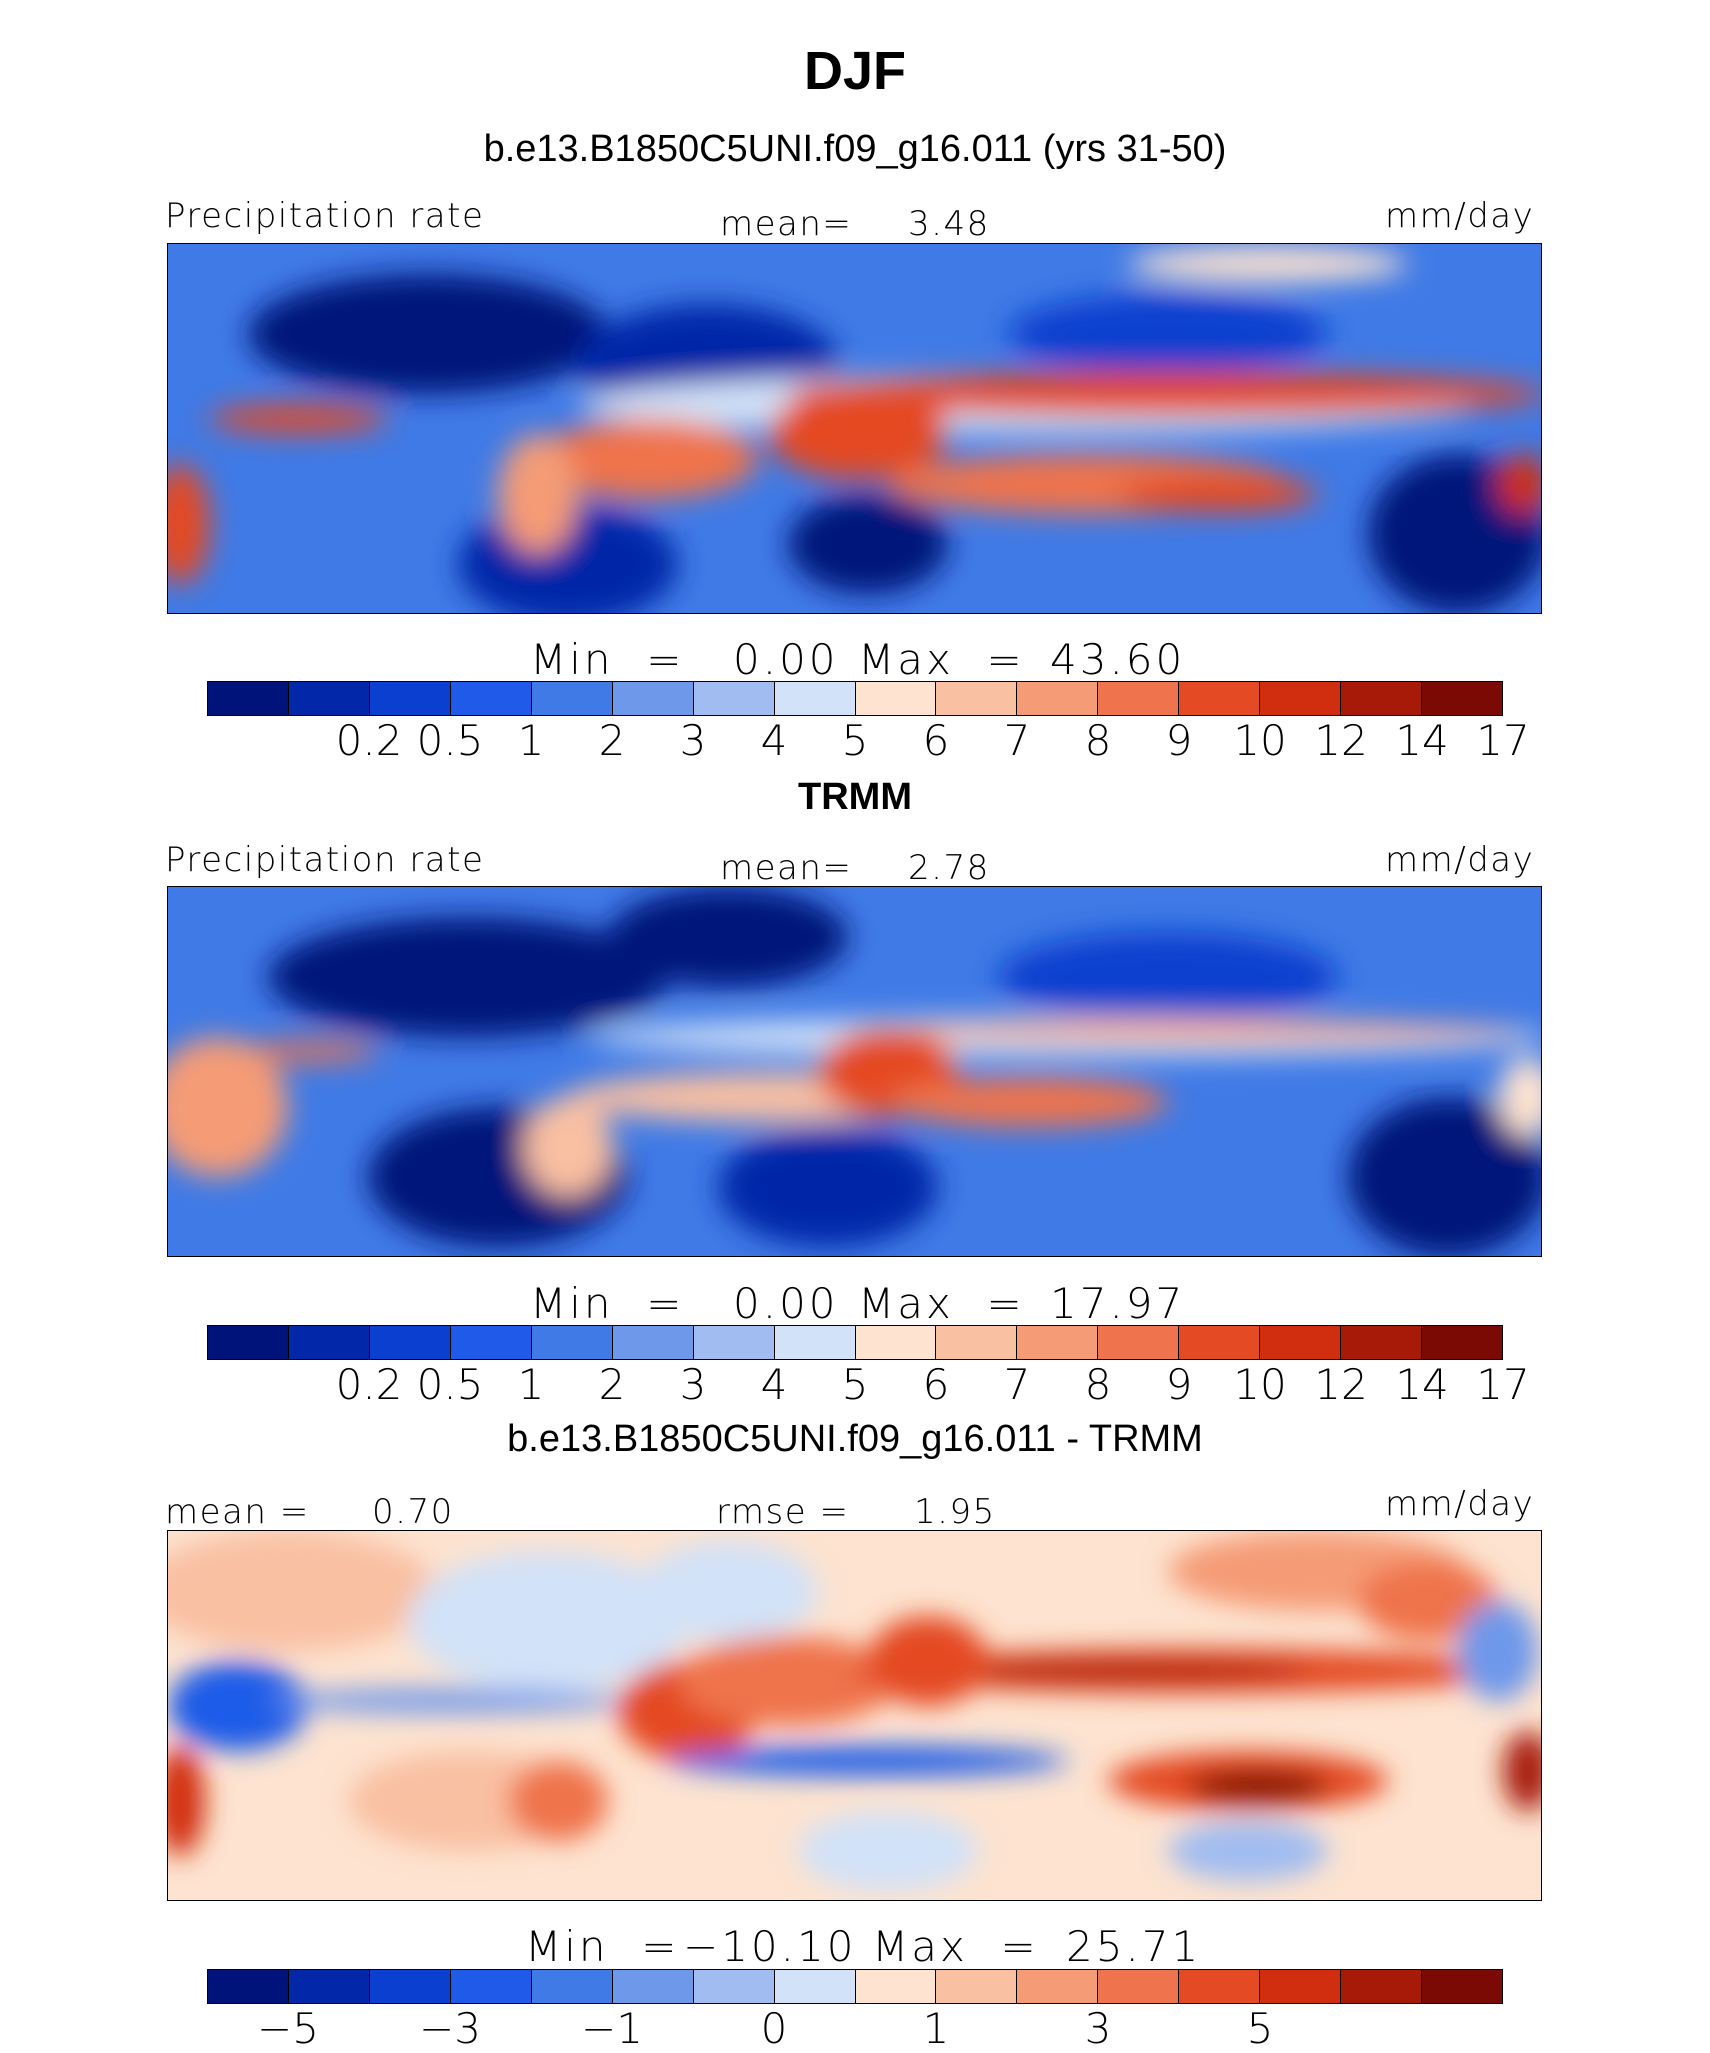  I want to click on panel3-field, so click(854, 1711).